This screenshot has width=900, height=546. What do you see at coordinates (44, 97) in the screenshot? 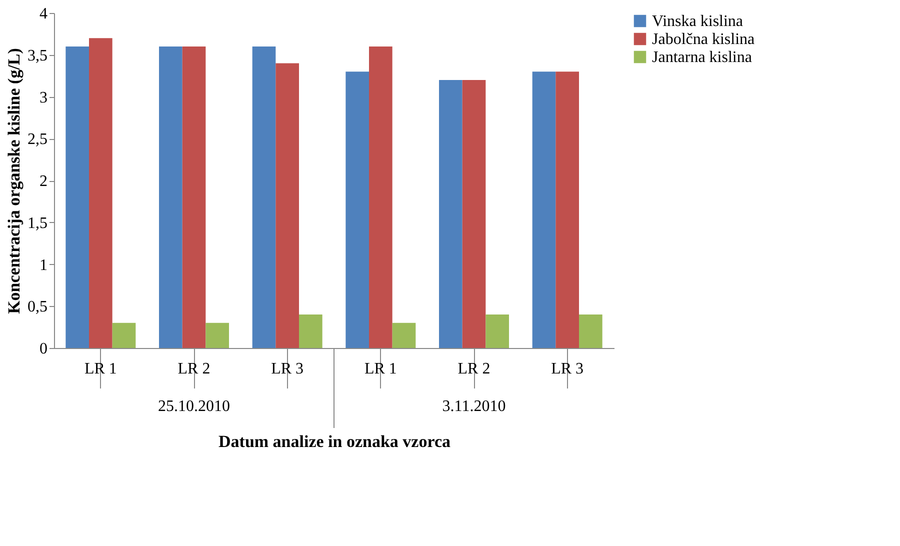
I see `y-tick-label: 3` at bounding box center [44, 97].